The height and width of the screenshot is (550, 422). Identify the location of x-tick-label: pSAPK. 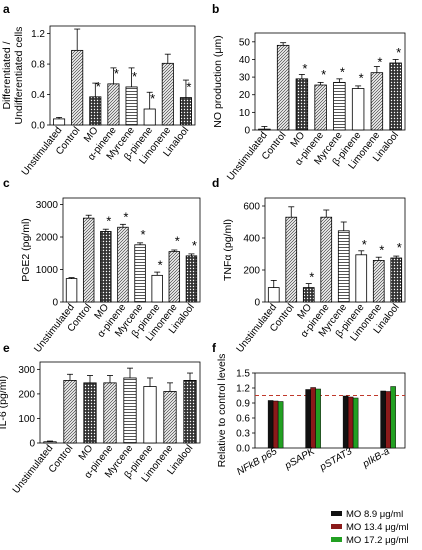
(299, 458).